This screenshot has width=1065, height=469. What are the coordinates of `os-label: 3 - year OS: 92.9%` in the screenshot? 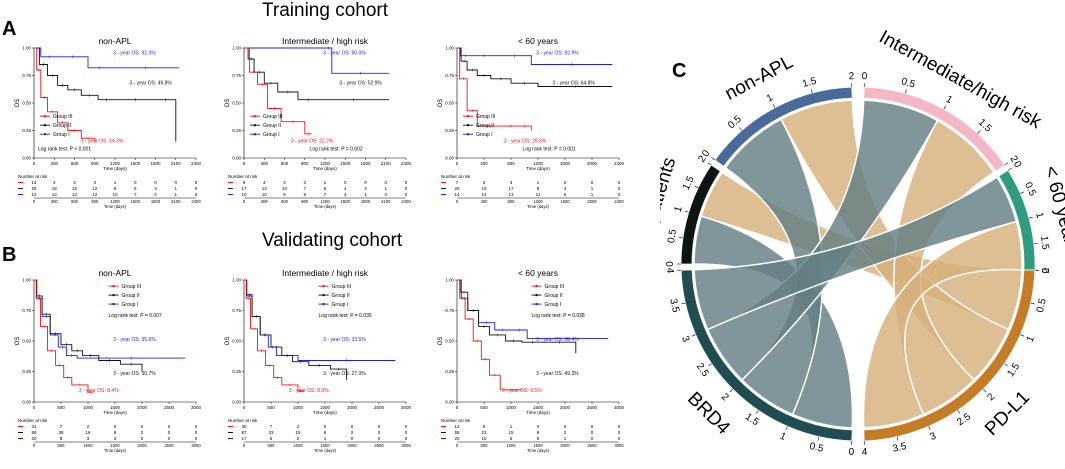 It's located at (557, 54).